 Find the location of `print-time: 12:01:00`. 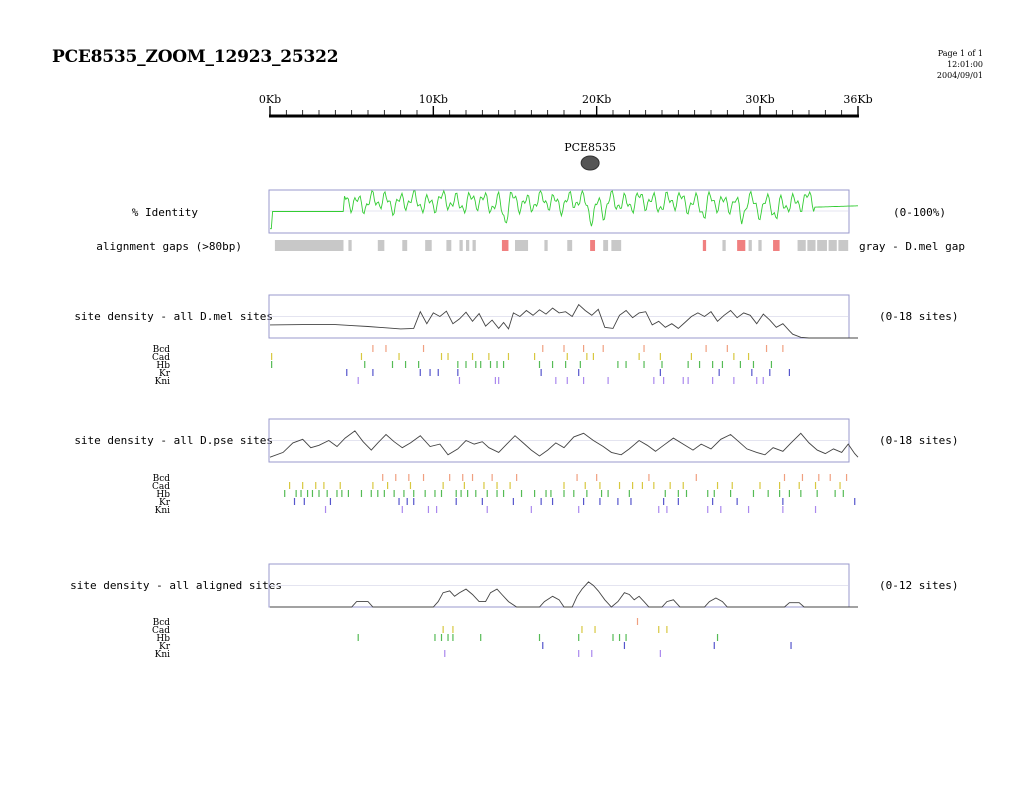

print-time: 12:01:00 is located at coordinates (965, 64).